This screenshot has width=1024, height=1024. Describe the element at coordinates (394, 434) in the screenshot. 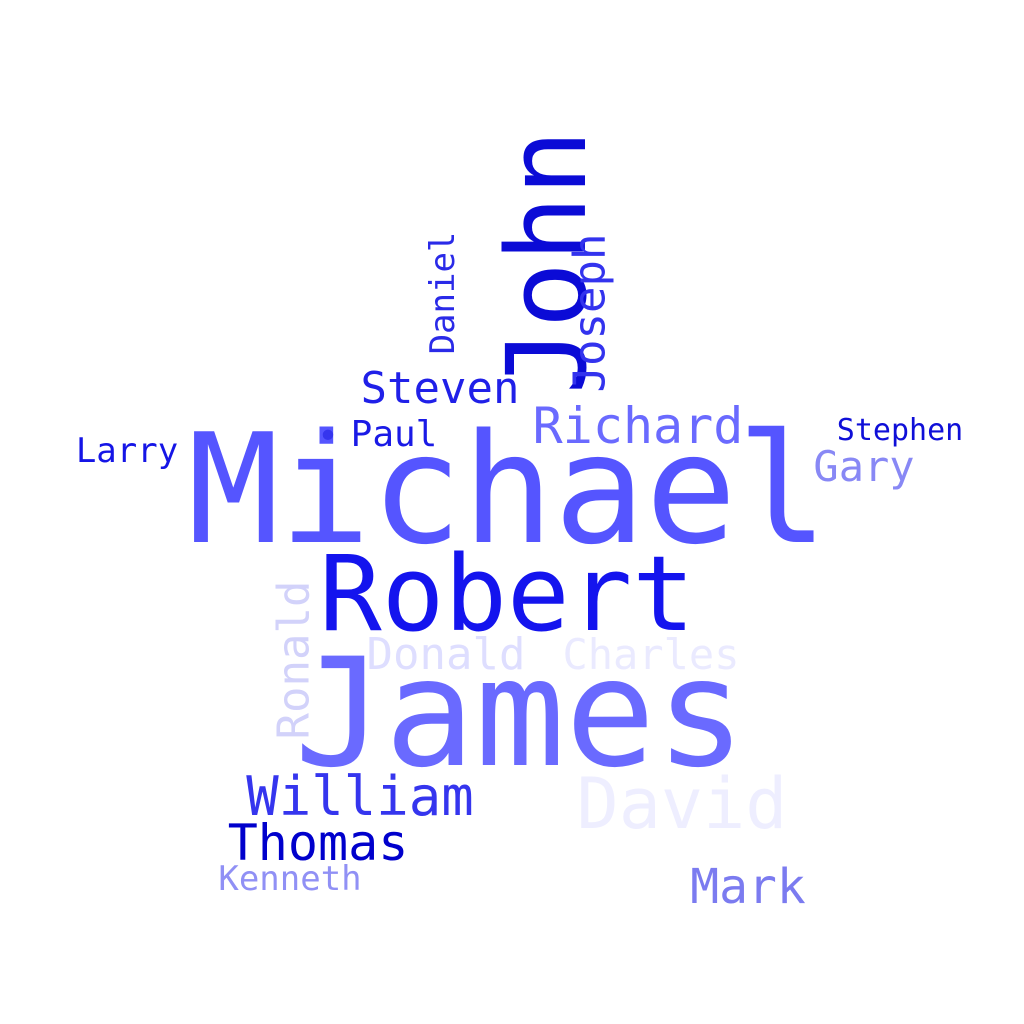

I see `word-paul: Paul` at that location.